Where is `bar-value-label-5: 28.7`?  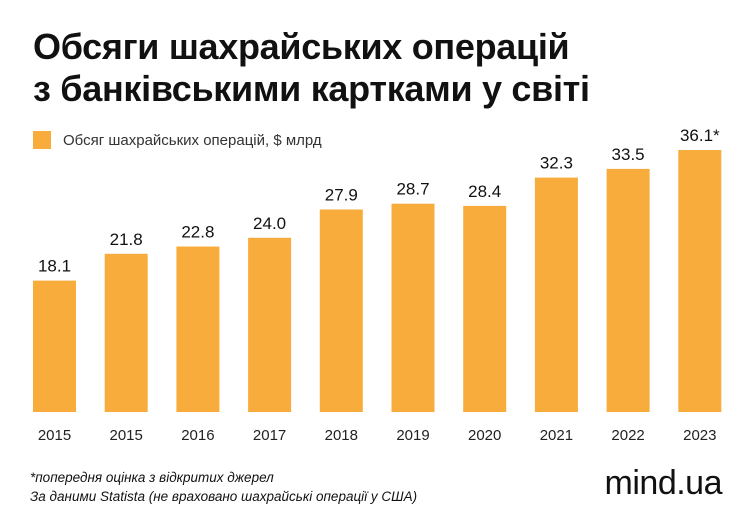 bar-value-label-5: 28.7 is located at coordinates (412, 189).